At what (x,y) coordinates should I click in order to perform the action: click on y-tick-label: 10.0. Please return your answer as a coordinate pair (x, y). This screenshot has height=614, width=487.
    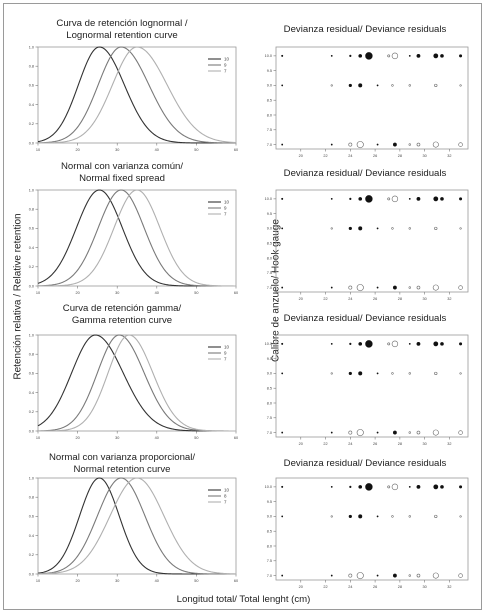
    Looking at the image, I should click on (268, 199).